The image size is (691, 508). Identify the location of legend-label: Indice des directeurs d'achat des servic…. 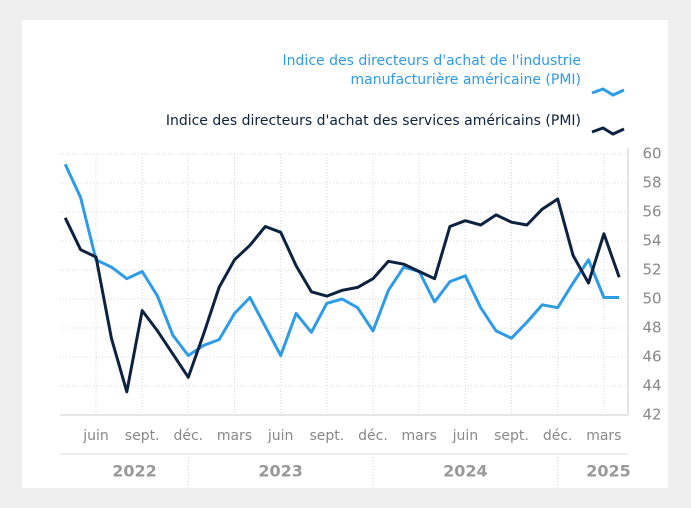
(373, 121).